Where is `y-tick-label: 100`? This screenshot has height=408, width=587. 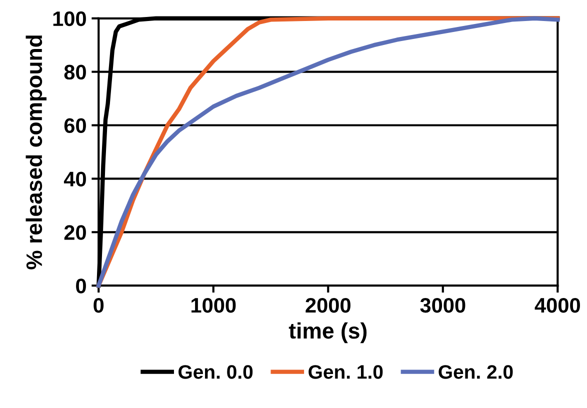 y-tick-label: 100 is located at coordinates (69, 18).